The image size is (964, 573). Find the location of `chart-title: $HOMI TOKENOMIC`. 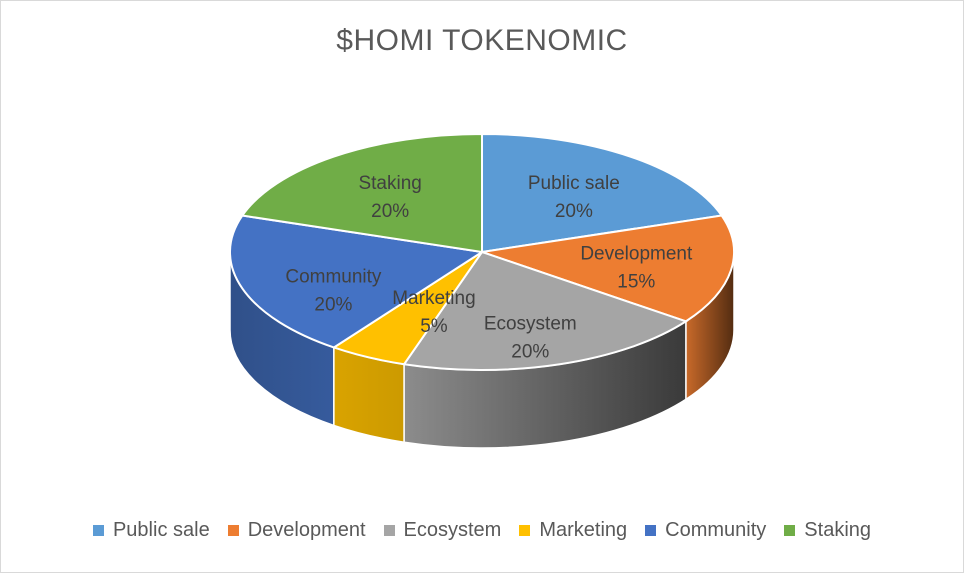

chart-title: $HOMI TOKENOMIC is located at coordinates (482, 40).